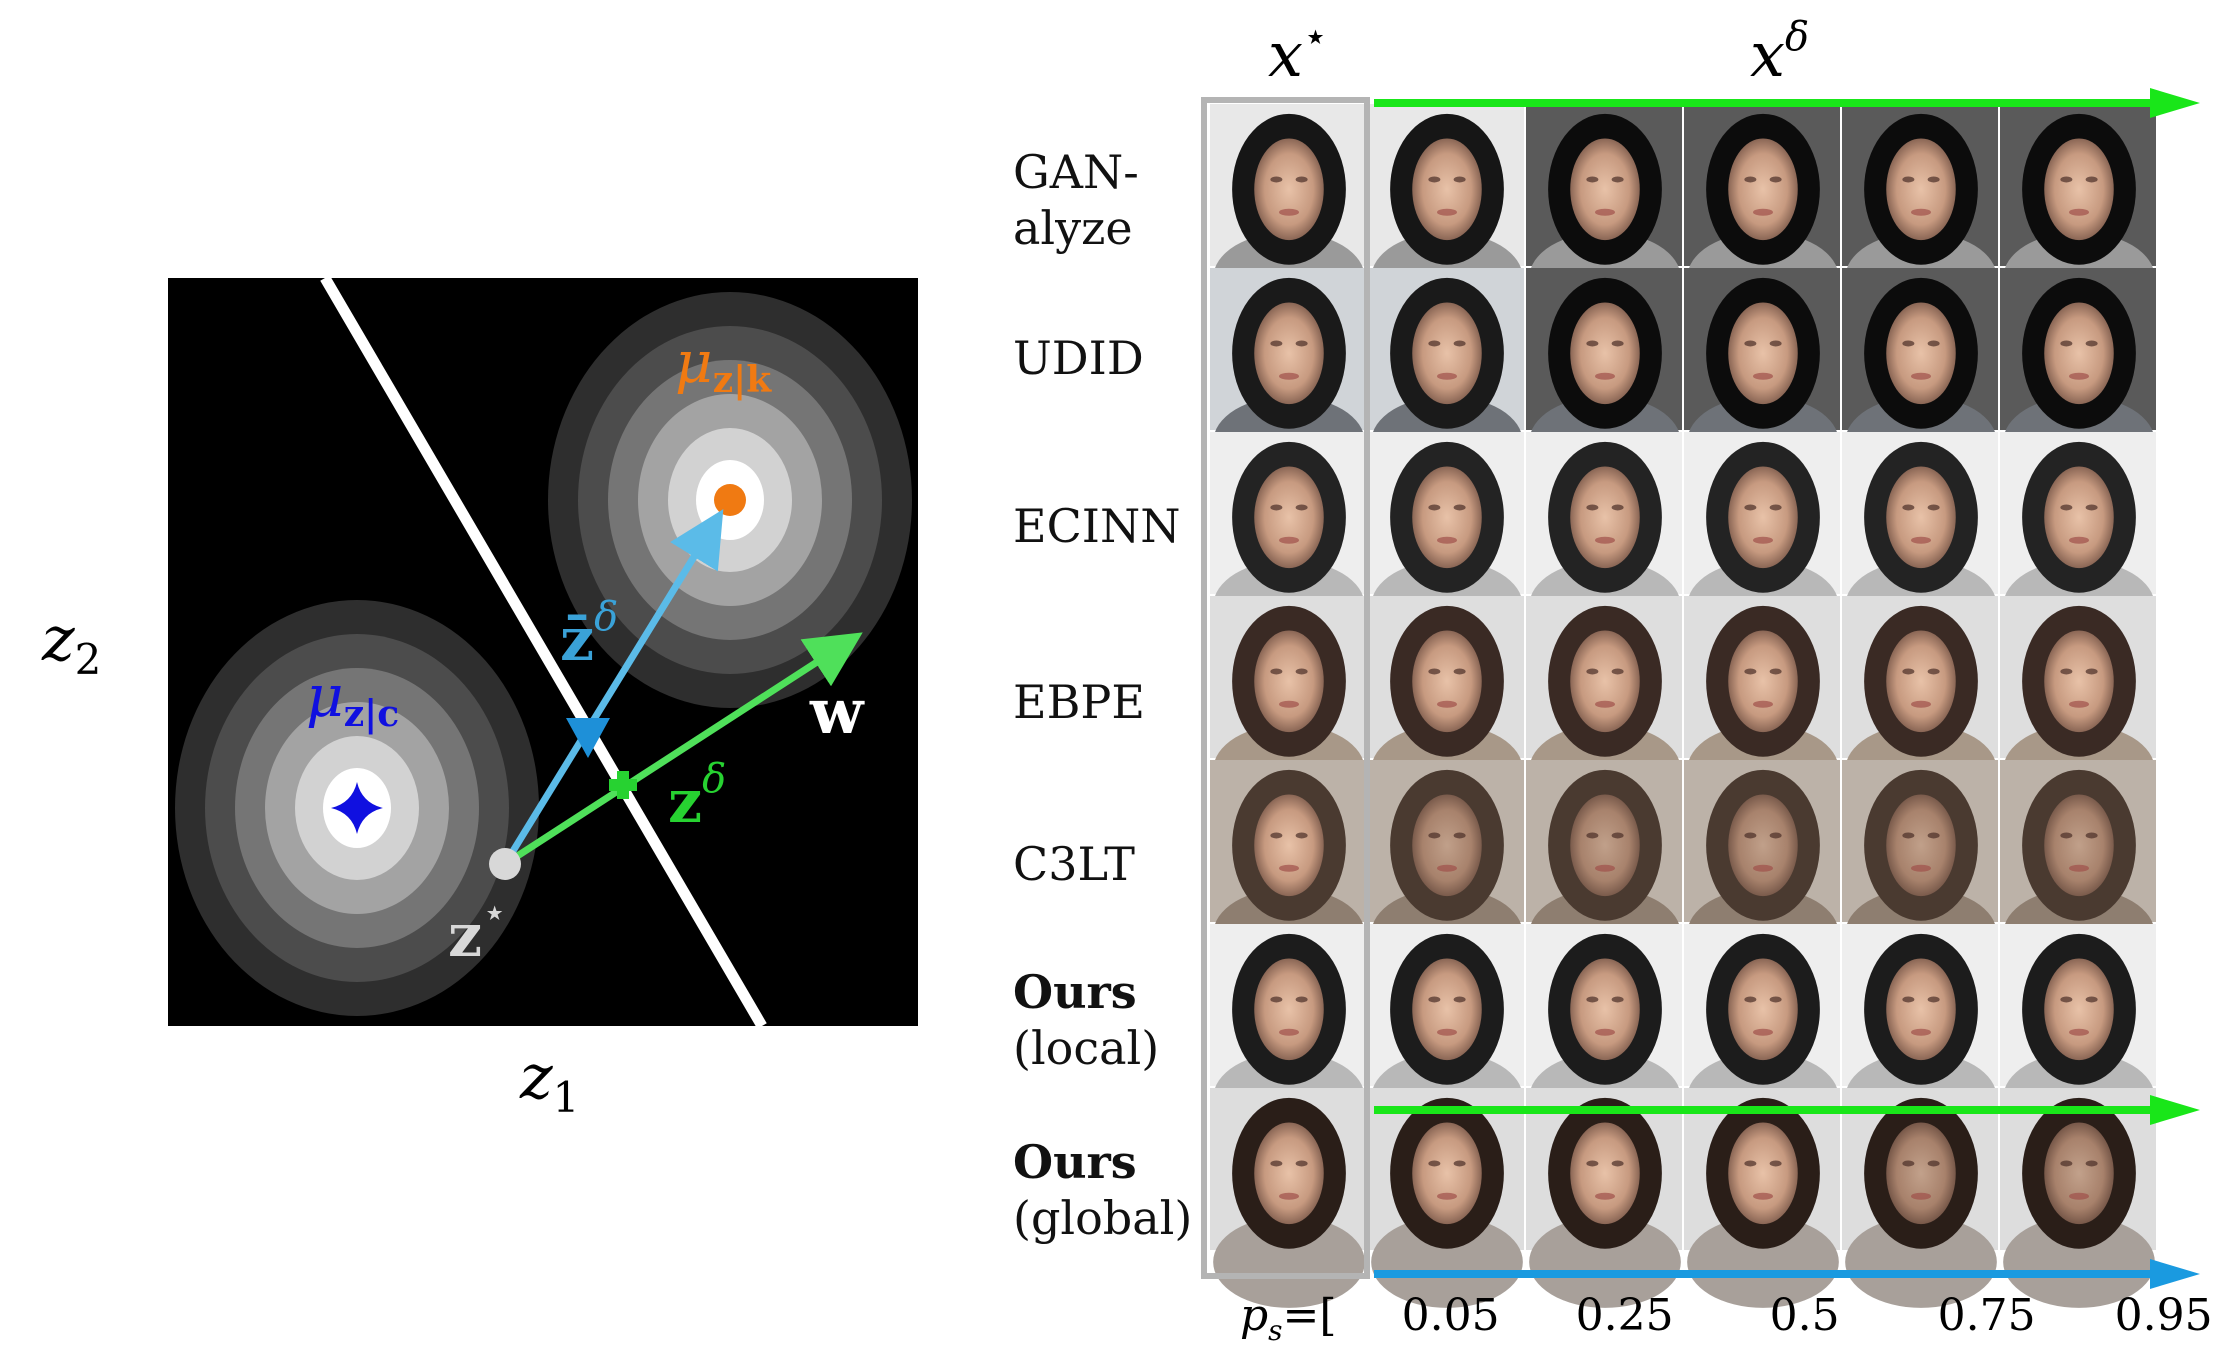 The width and height of the screenshot is (2224, 1350). What do you see at coordinates (1732, 1318) in the screenshot?
I see `ps-values-row: ps =[ 0.05 0.25 0.5 0.75 0.95 ]` at bounding box center [1732, 1318].